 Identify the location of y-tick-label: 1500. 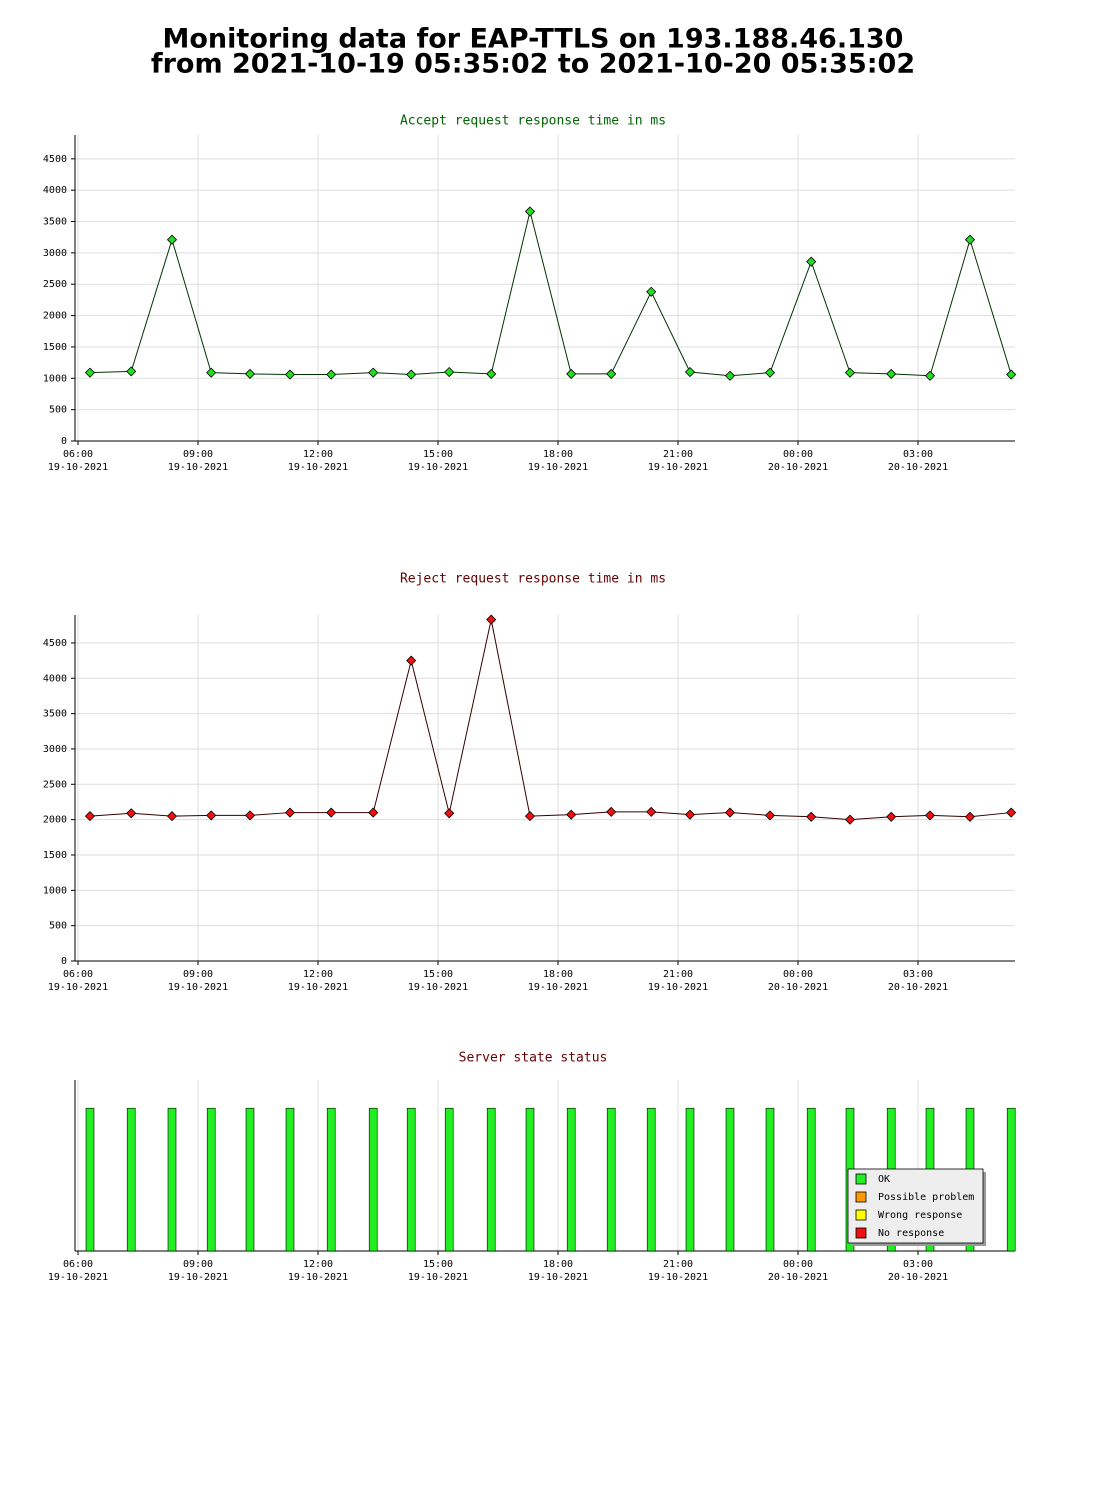
(55, 855).